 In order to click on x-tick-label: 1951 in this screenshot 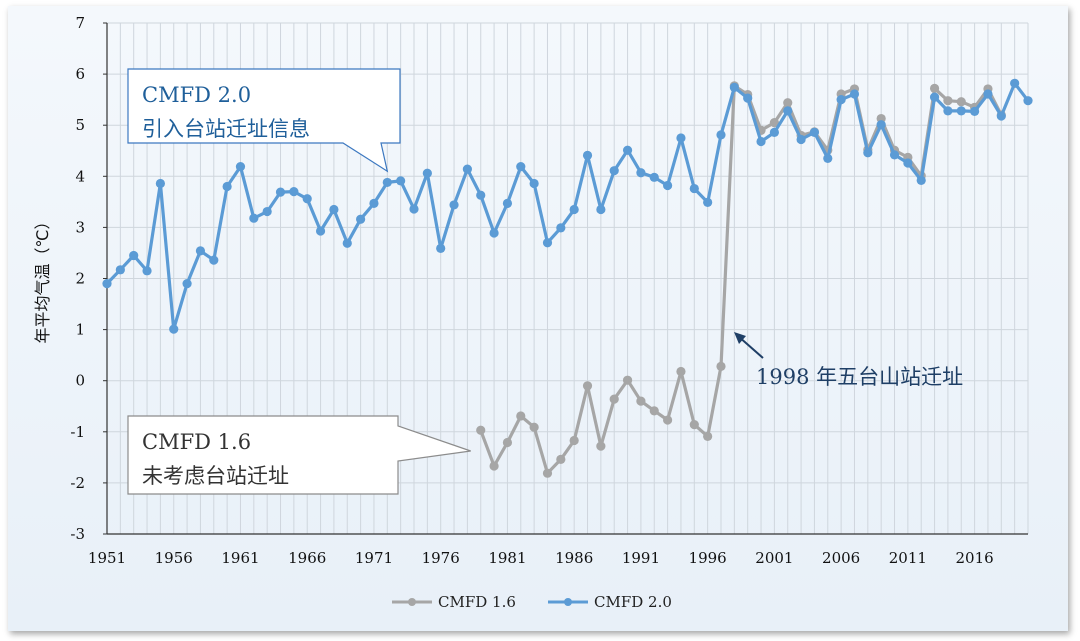, I will do `click(107, 558)`.